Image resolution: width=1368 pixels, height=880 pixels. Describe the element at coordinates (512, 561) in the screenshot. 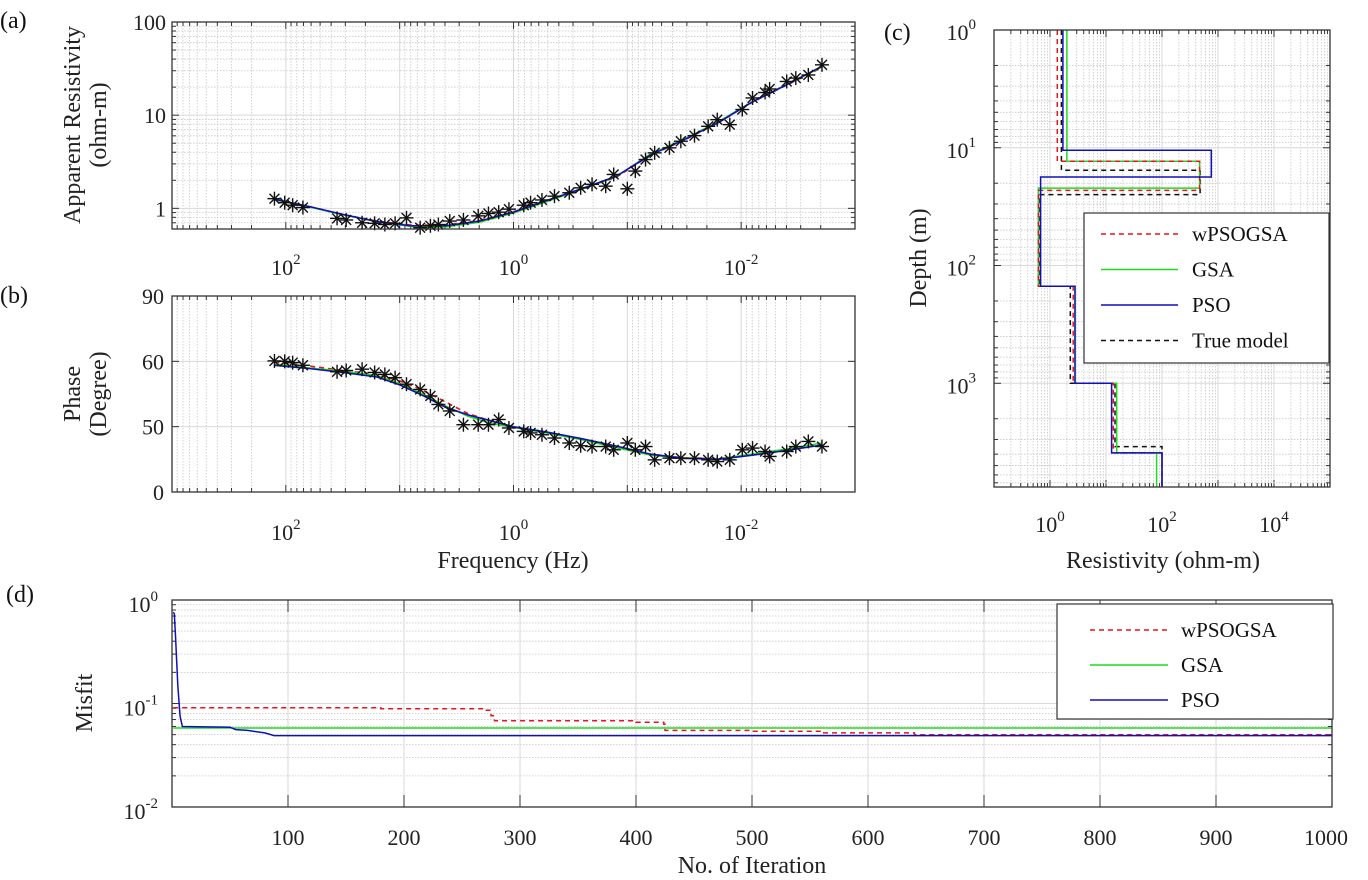

I see `x-axis-title: Frequency (Hz)` at that location.